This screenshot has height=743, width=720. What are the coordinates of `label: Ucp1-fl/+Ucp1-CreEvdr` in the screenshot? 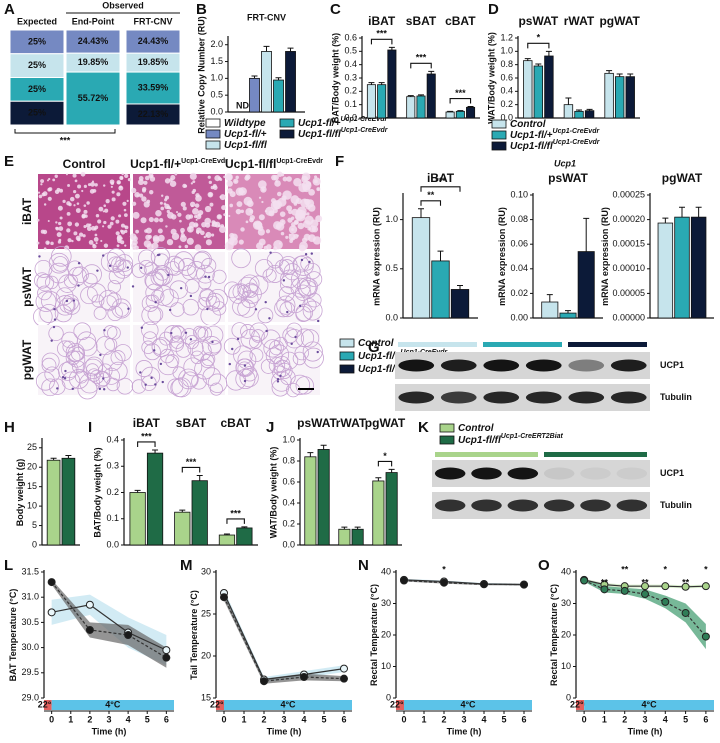 It's located at (343, 122).